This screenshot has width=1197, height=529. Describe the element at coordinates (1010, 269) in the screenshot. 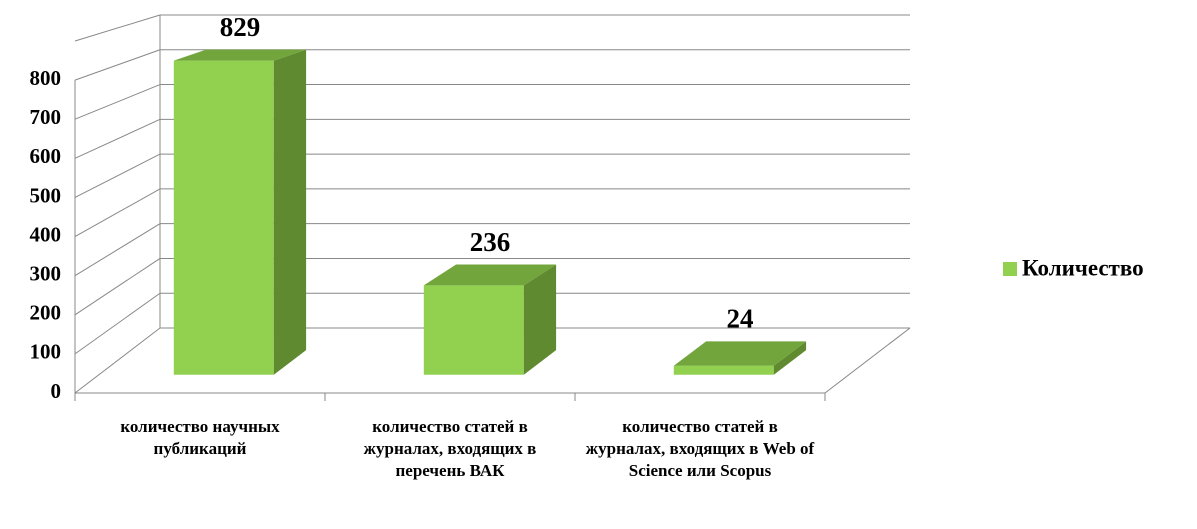

I see `legend-swatch` at that location.